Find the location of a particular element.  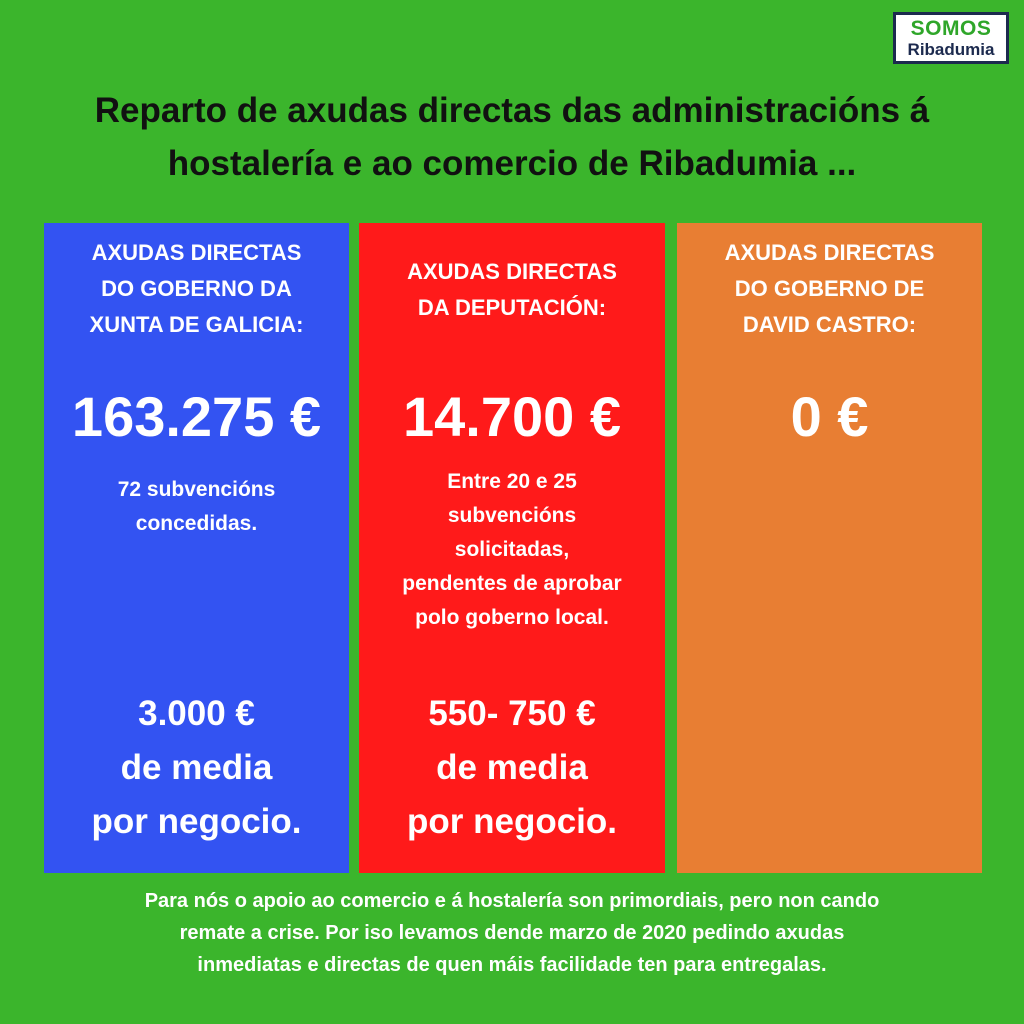

deputacion-description-line: solicitadas, is located at coordinates (512, 549).